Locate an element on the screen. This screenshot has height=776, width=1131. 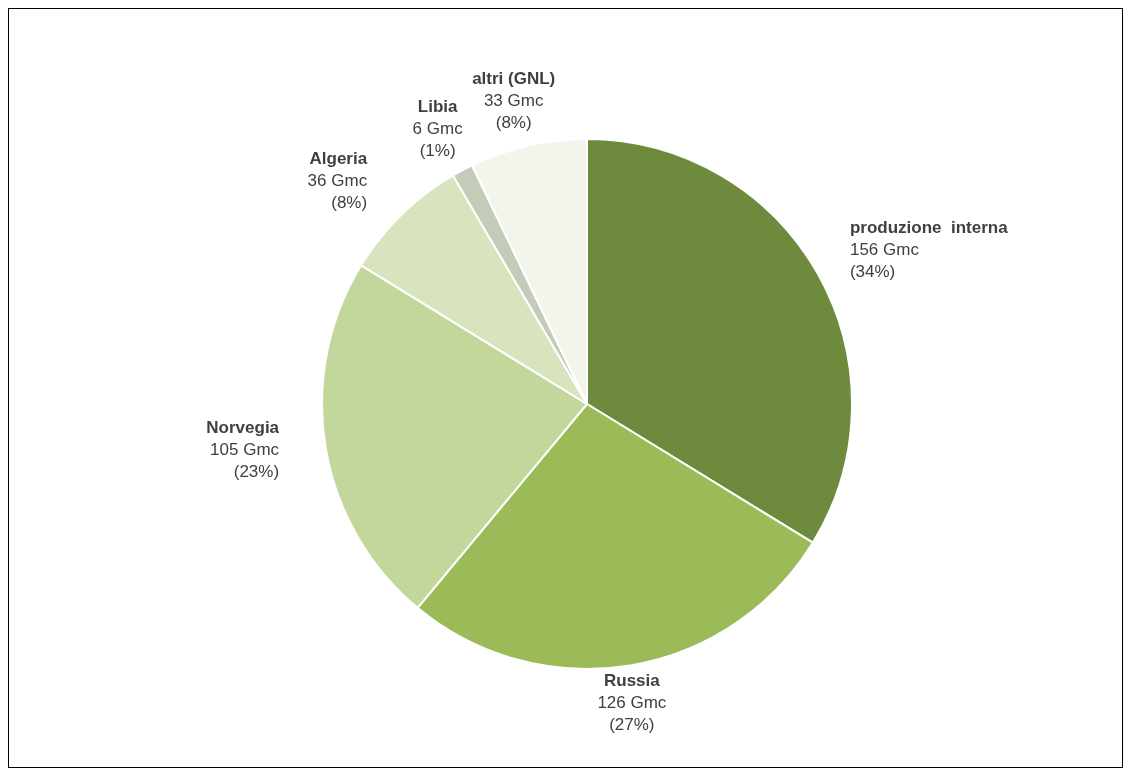
data-label: 33 Gmc (8%) is located at coordinates (513, 111).